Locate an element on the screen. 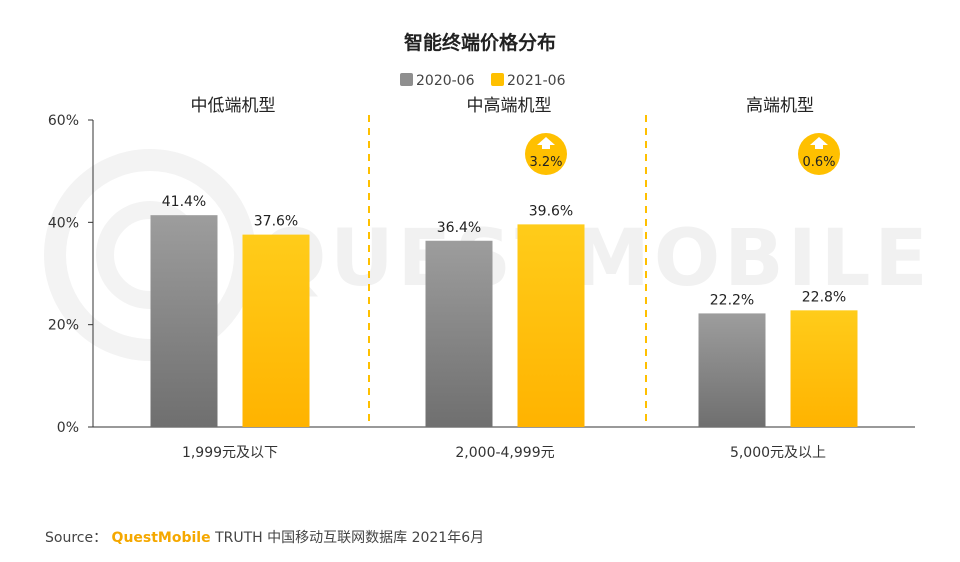 This screenshot has width=960, height=562. category-labels: 1,999元及以下 2,000-4,999元 5,000元及以上 is located at coordinates (504, 453).